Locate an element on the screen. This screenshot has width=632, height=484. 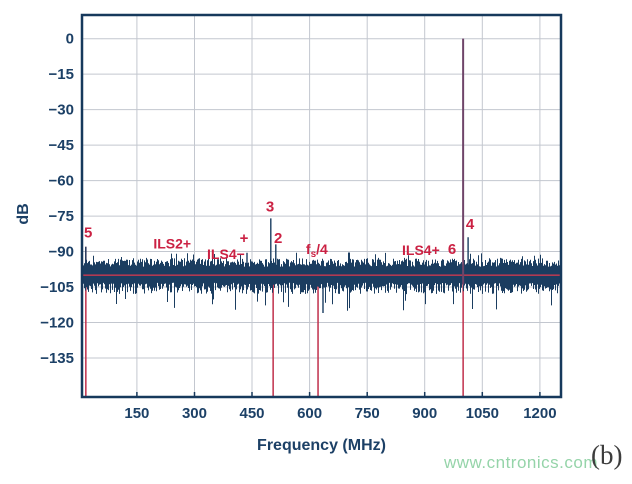
y-tick-label: −60 is located at coordinates (61, 181).